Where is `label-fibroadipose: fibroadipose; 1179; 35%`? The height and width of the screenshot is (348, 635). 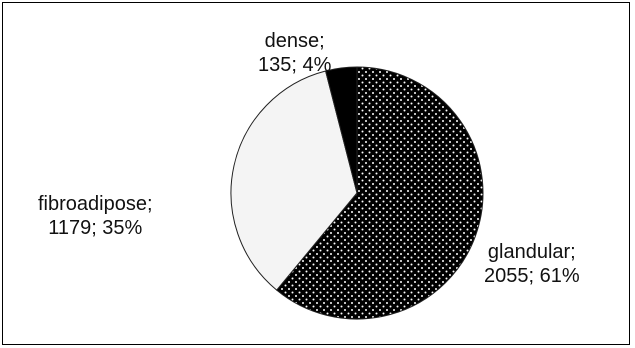 label-fibroadipose: fibroadipose; 1179; 35% is located at coordinates (95, 216).